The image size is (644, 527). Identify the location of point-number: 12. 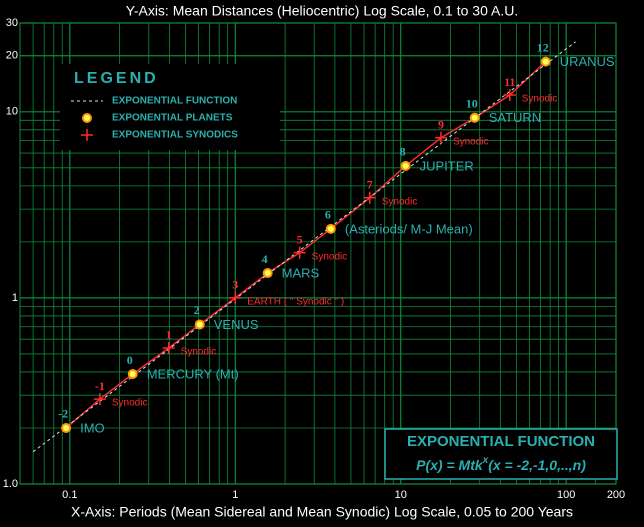
(543, 47).